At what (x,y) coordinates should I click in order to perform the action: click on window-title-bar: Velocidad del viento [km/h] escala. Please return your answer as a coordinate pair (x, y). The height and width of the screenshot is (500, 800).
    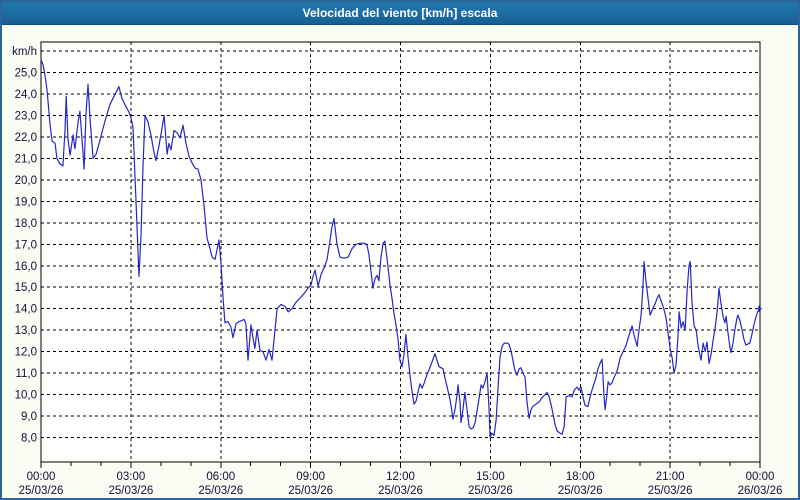
    Looking at the image, I should click on (400, 13).